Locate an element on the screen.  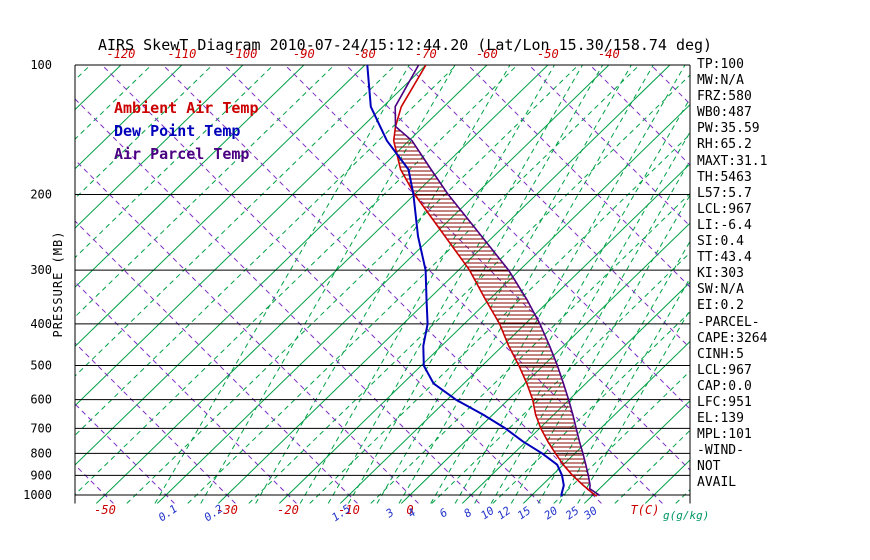
stat-line: TH:5463 is located at coordinates (724, 177).